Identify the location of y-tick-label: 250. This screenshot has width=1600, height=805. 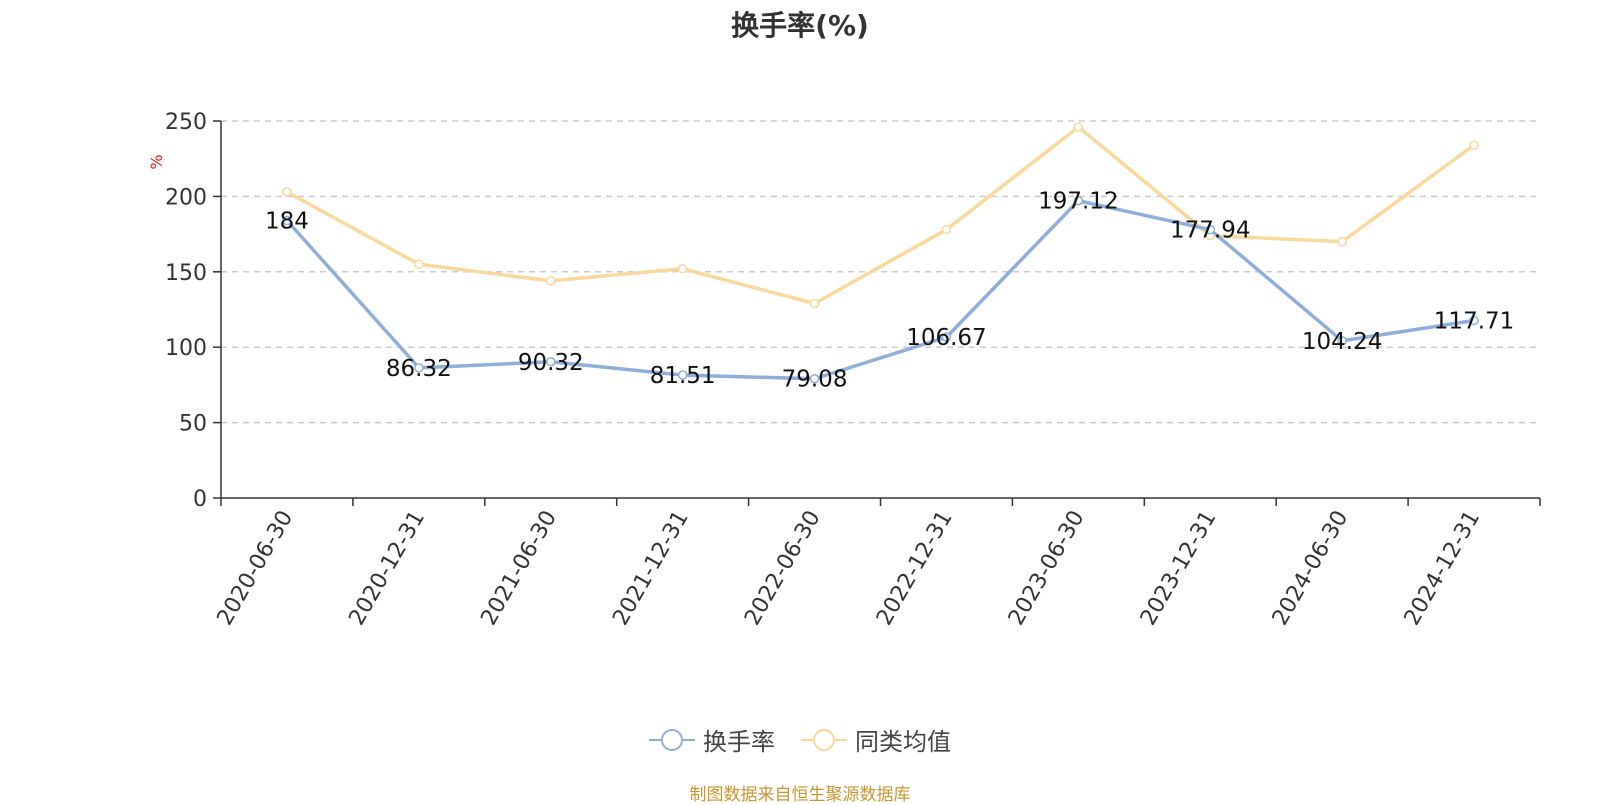
(186, 122).